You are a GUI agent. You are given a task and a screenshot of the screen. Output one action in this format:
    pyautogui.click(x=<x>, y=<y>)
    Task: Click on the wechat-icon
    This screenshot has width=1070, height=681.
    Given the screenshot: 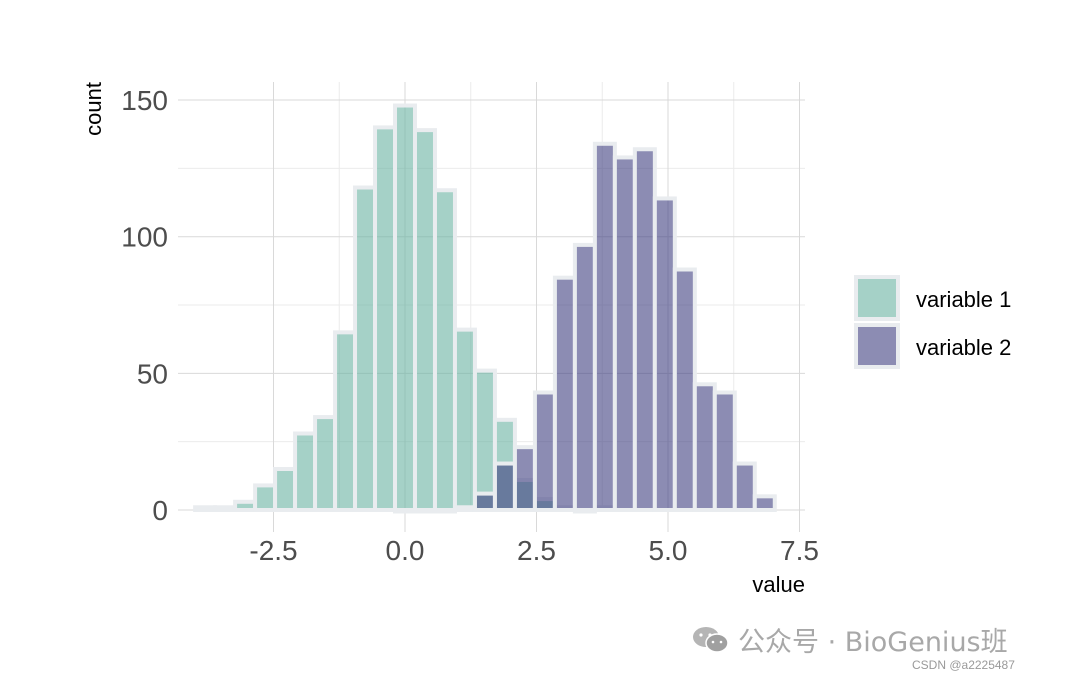 What is the action you would take?
    pyautogui.click(x=711, y=639)
    